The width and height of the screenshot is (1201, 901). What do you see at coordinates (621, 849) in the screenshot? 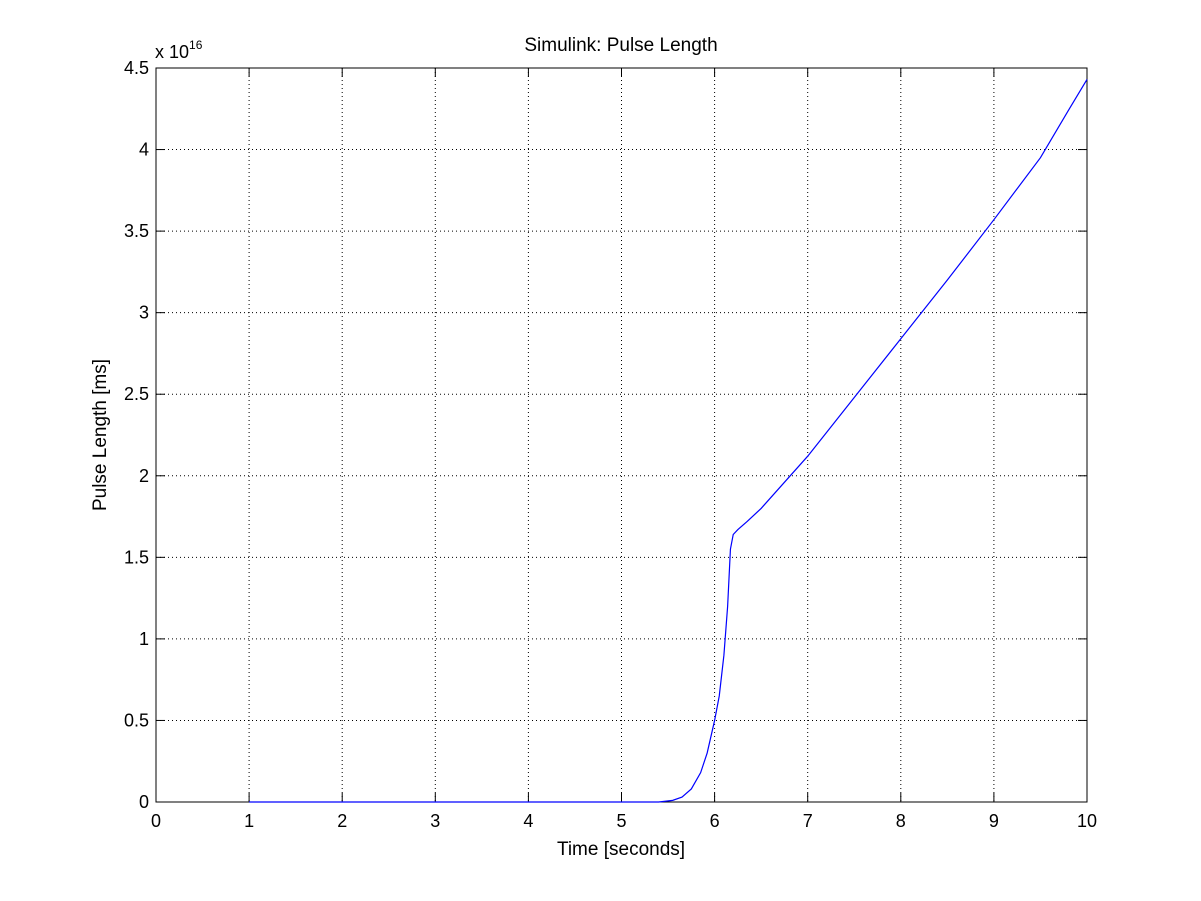
I see `x-axis-title: Time [seconds]` at bounding box center [621, 849].